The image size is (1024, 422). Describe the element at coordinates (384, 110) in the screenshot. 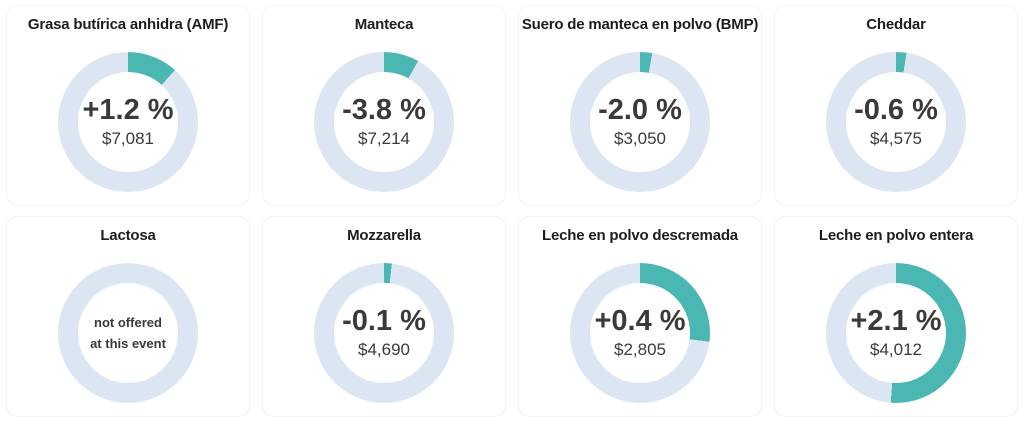

I see `change-value: -3.8 %` at that location.